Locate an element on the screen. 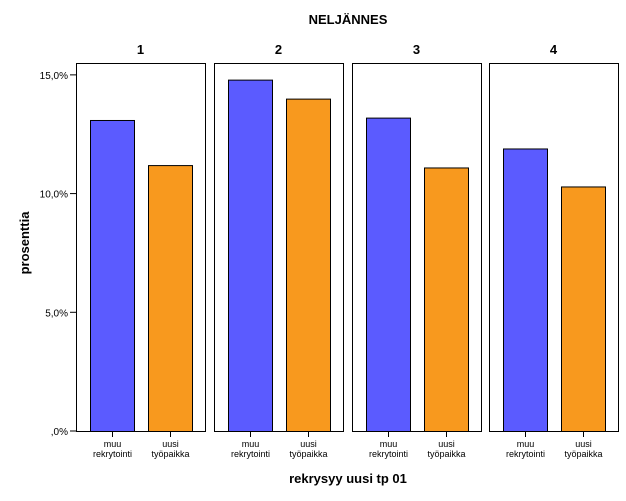  y-tick-label: 15,0% is located at coordinates (54, 76).